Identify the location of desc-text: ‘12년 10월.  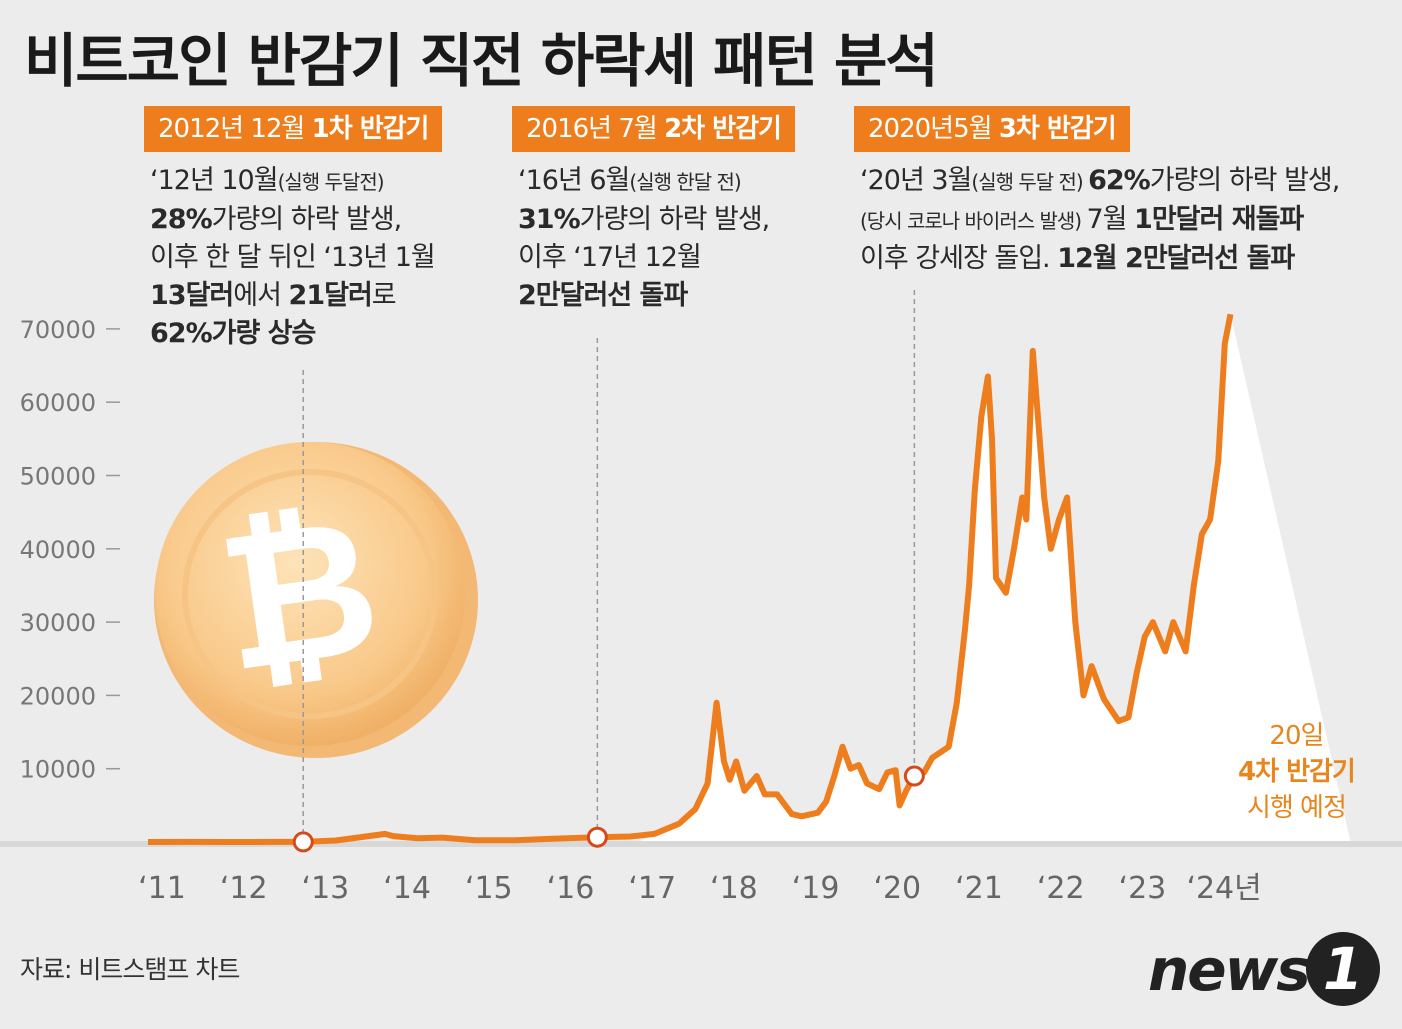
(214, 180).